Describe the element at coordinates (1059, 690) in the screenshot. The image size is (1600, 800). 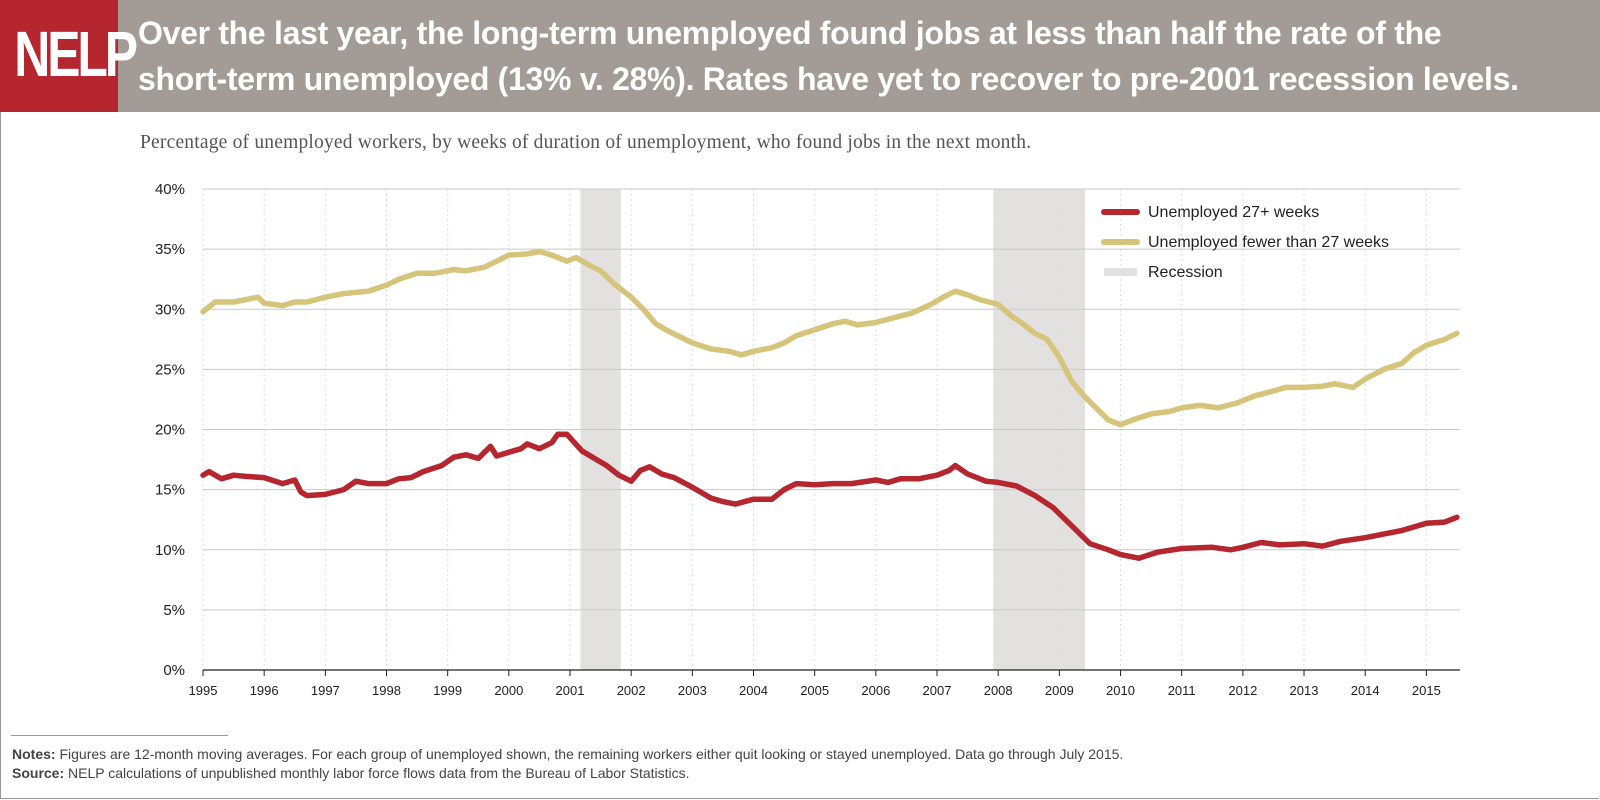
I see `x-tick-label: 2009` at that location.